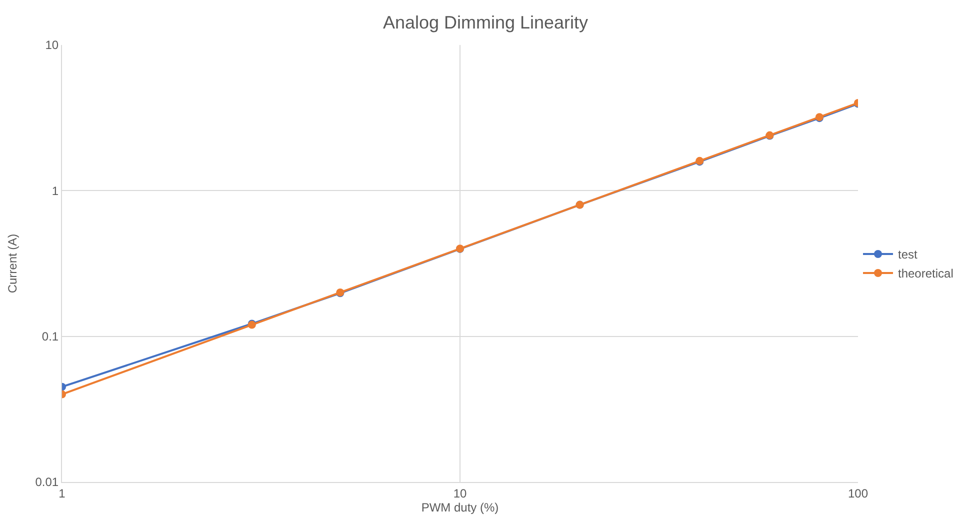 This screenshot has width=971, height=523. Describe the element at coordinates (13, 264) in the screenshot. I see `y-axis-title: Current (A)` at that location.